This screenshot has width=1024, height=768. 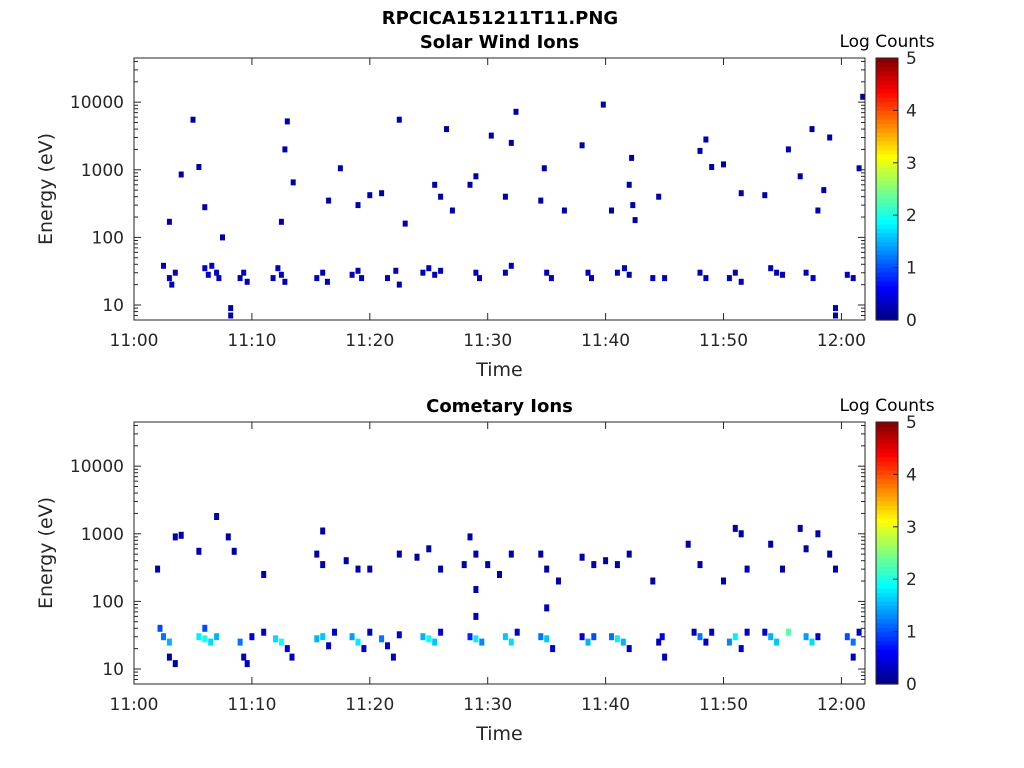 What do you see at coordinates (499, 370) in the screenshot?
I see `x-axis-label: Time` at bounding box center [499, 370].